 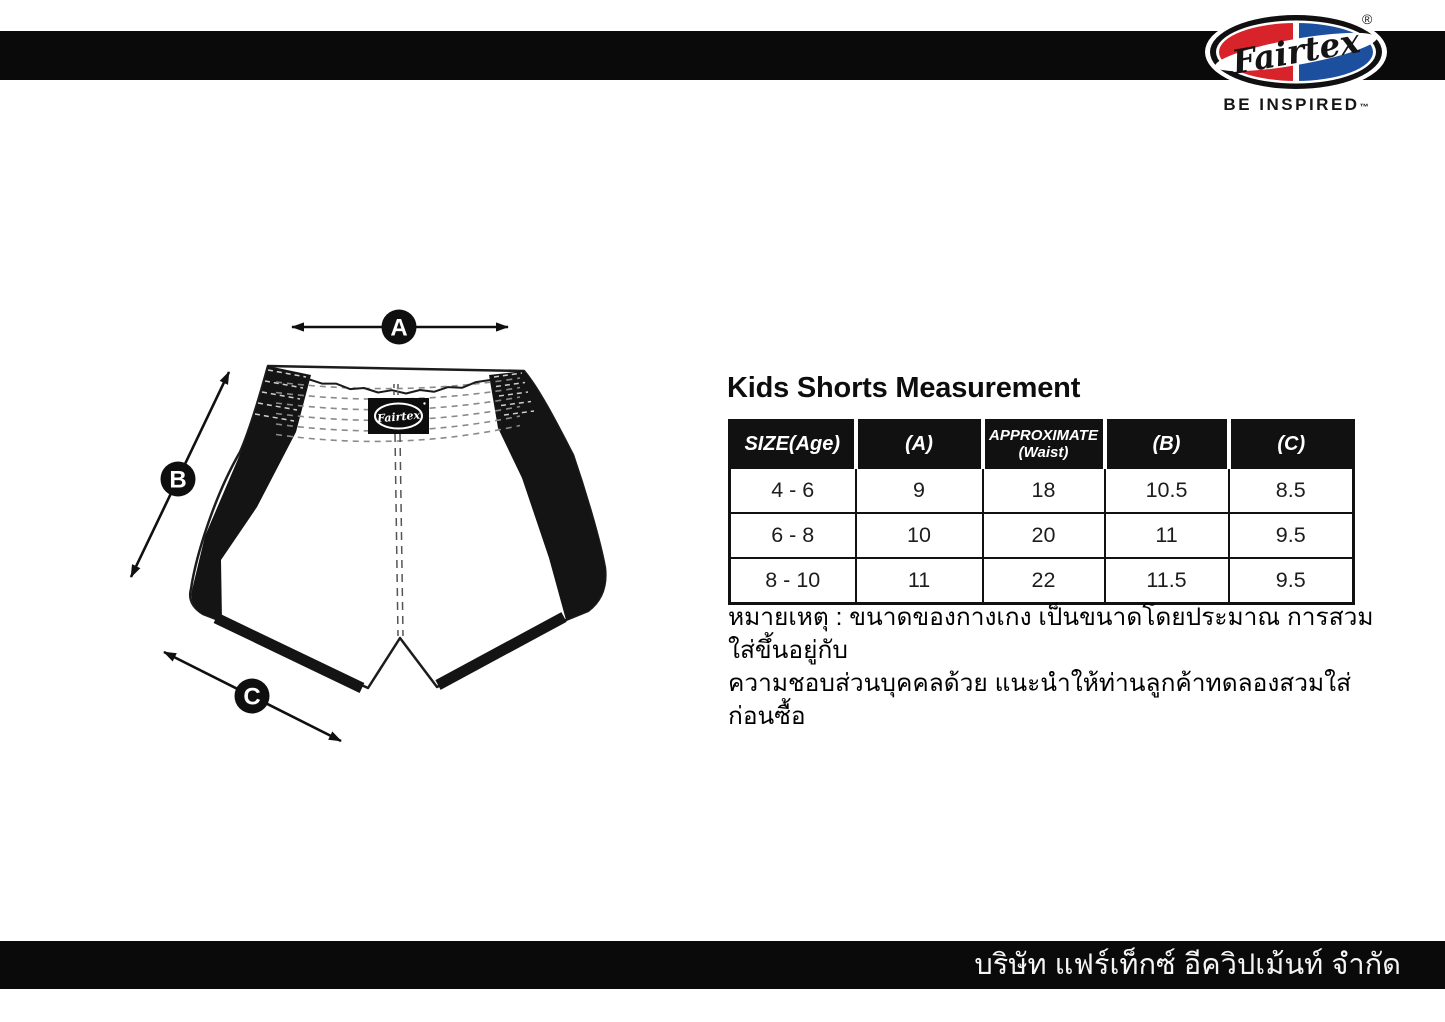 I want to click on label-c: C, so click(x=251, y=697).